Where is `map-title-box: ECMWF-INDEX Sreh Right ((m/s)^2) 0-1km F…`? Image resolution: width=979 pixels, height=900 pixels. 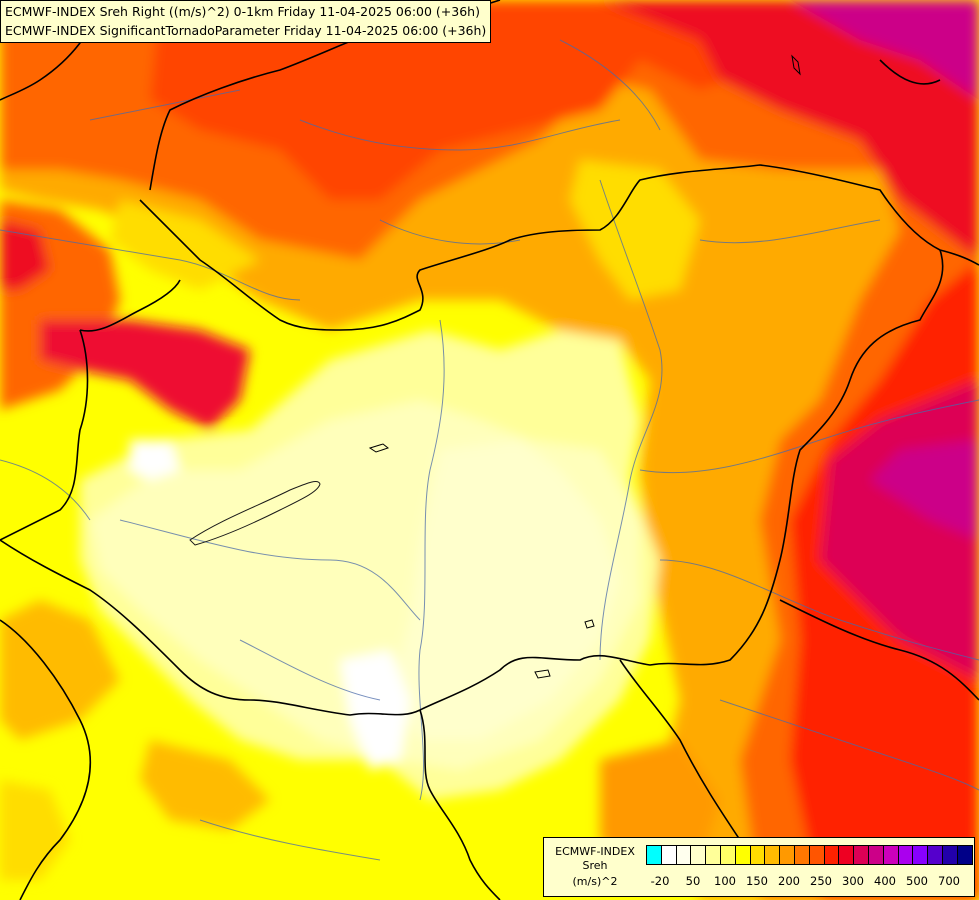
map-title-box: ECMWF-INDEX Sreh Right ((m/s)^2) 0-1km F… is located at coordinates (246, 21).